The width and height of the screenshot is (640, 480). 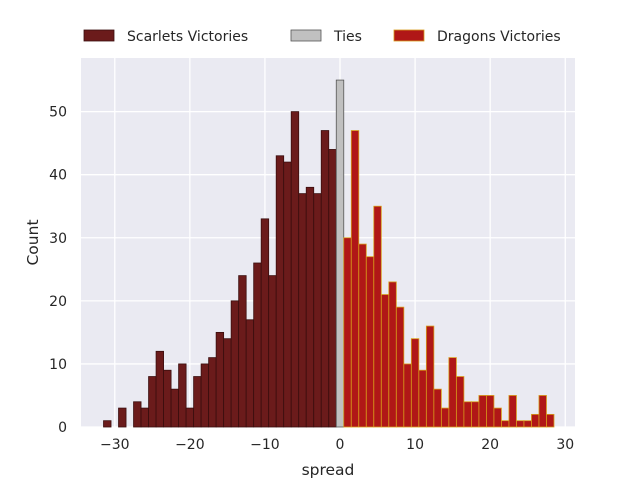 What do you see at coordinates (347, 37) in the screenshot?
I see `legend-label: Ties` at bounding box center [347, 37].